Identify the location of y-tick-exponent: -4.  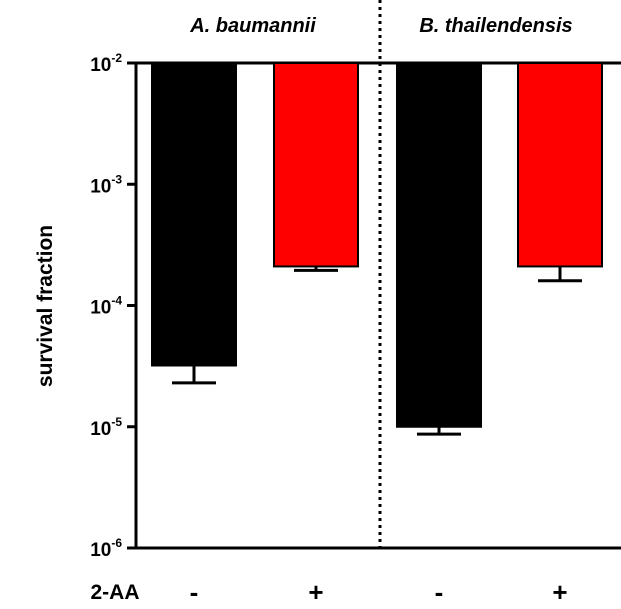
(116, 301).